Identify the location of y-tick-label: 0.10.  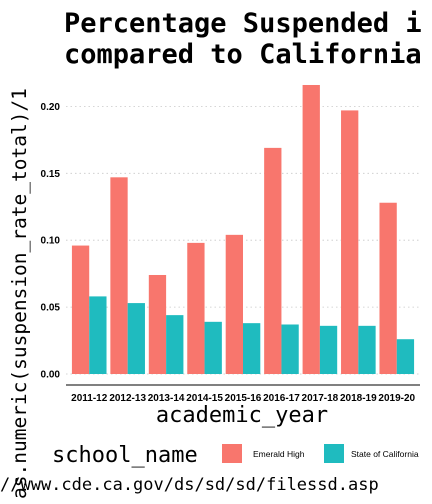
(51, 241).